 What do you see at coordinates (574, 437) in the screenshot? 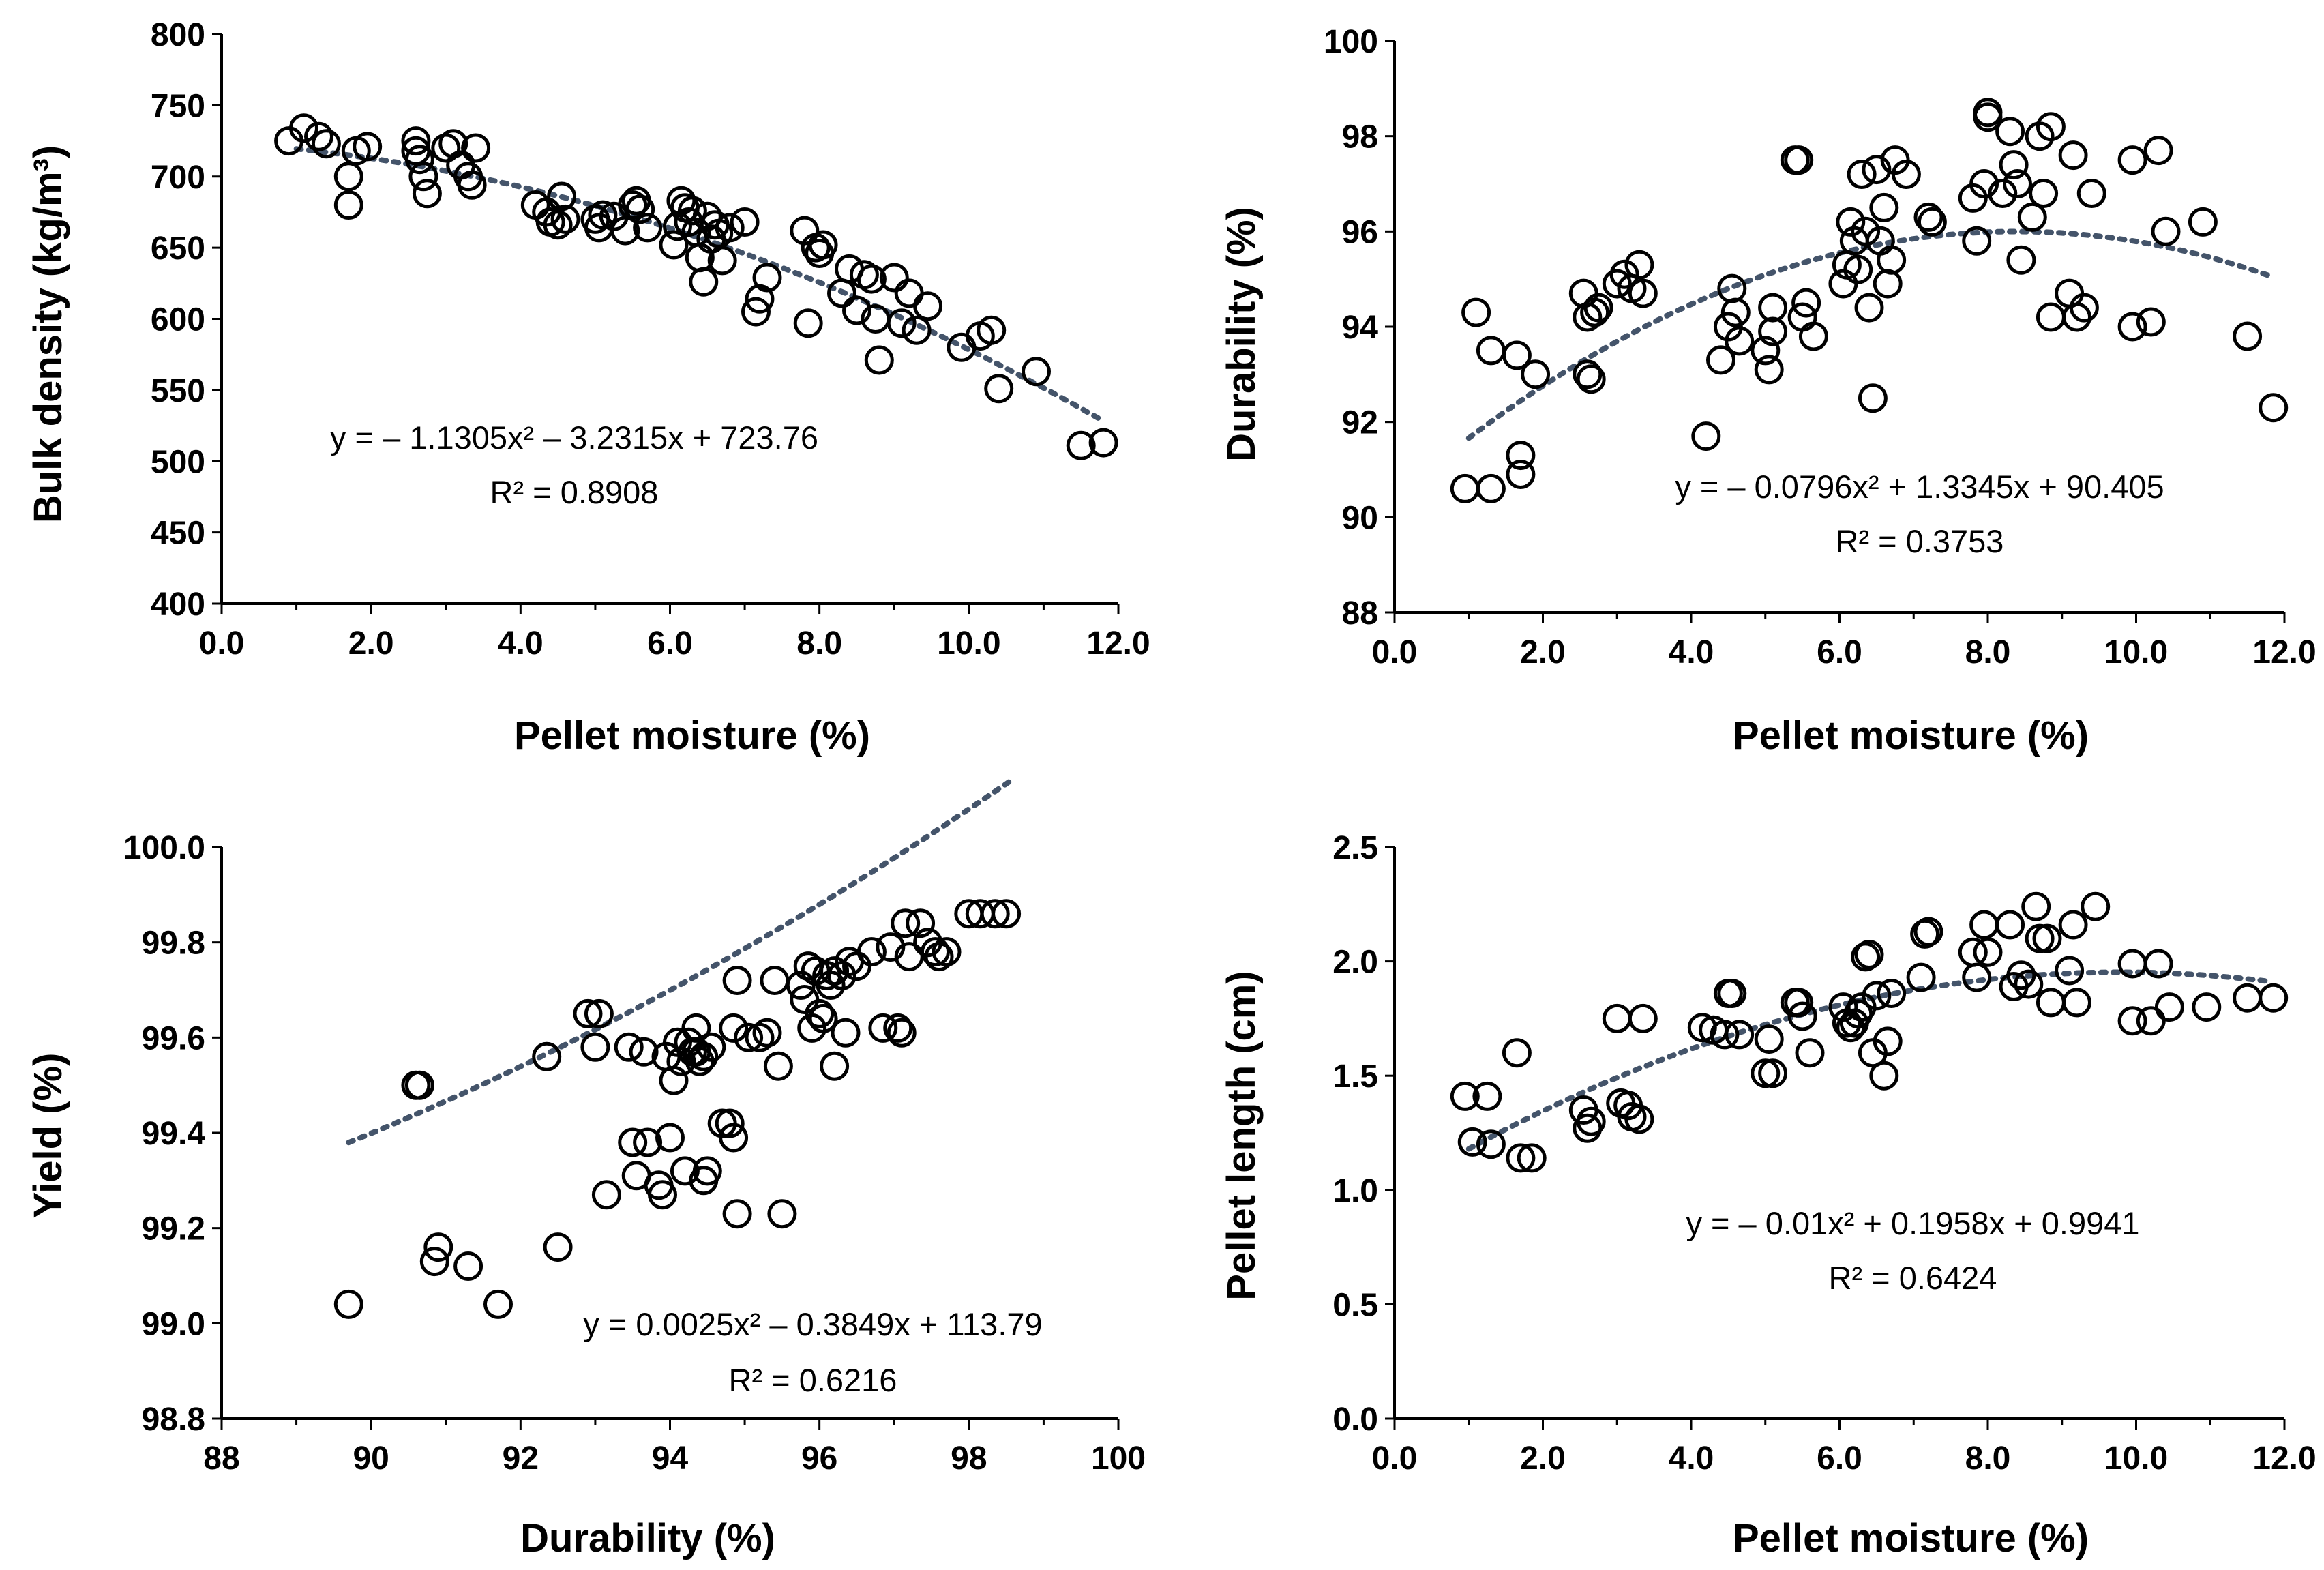
I see `trendline-equation: y = – 1.1305x² – 3.2315x + 723.76` at bounding box center [574, 437].